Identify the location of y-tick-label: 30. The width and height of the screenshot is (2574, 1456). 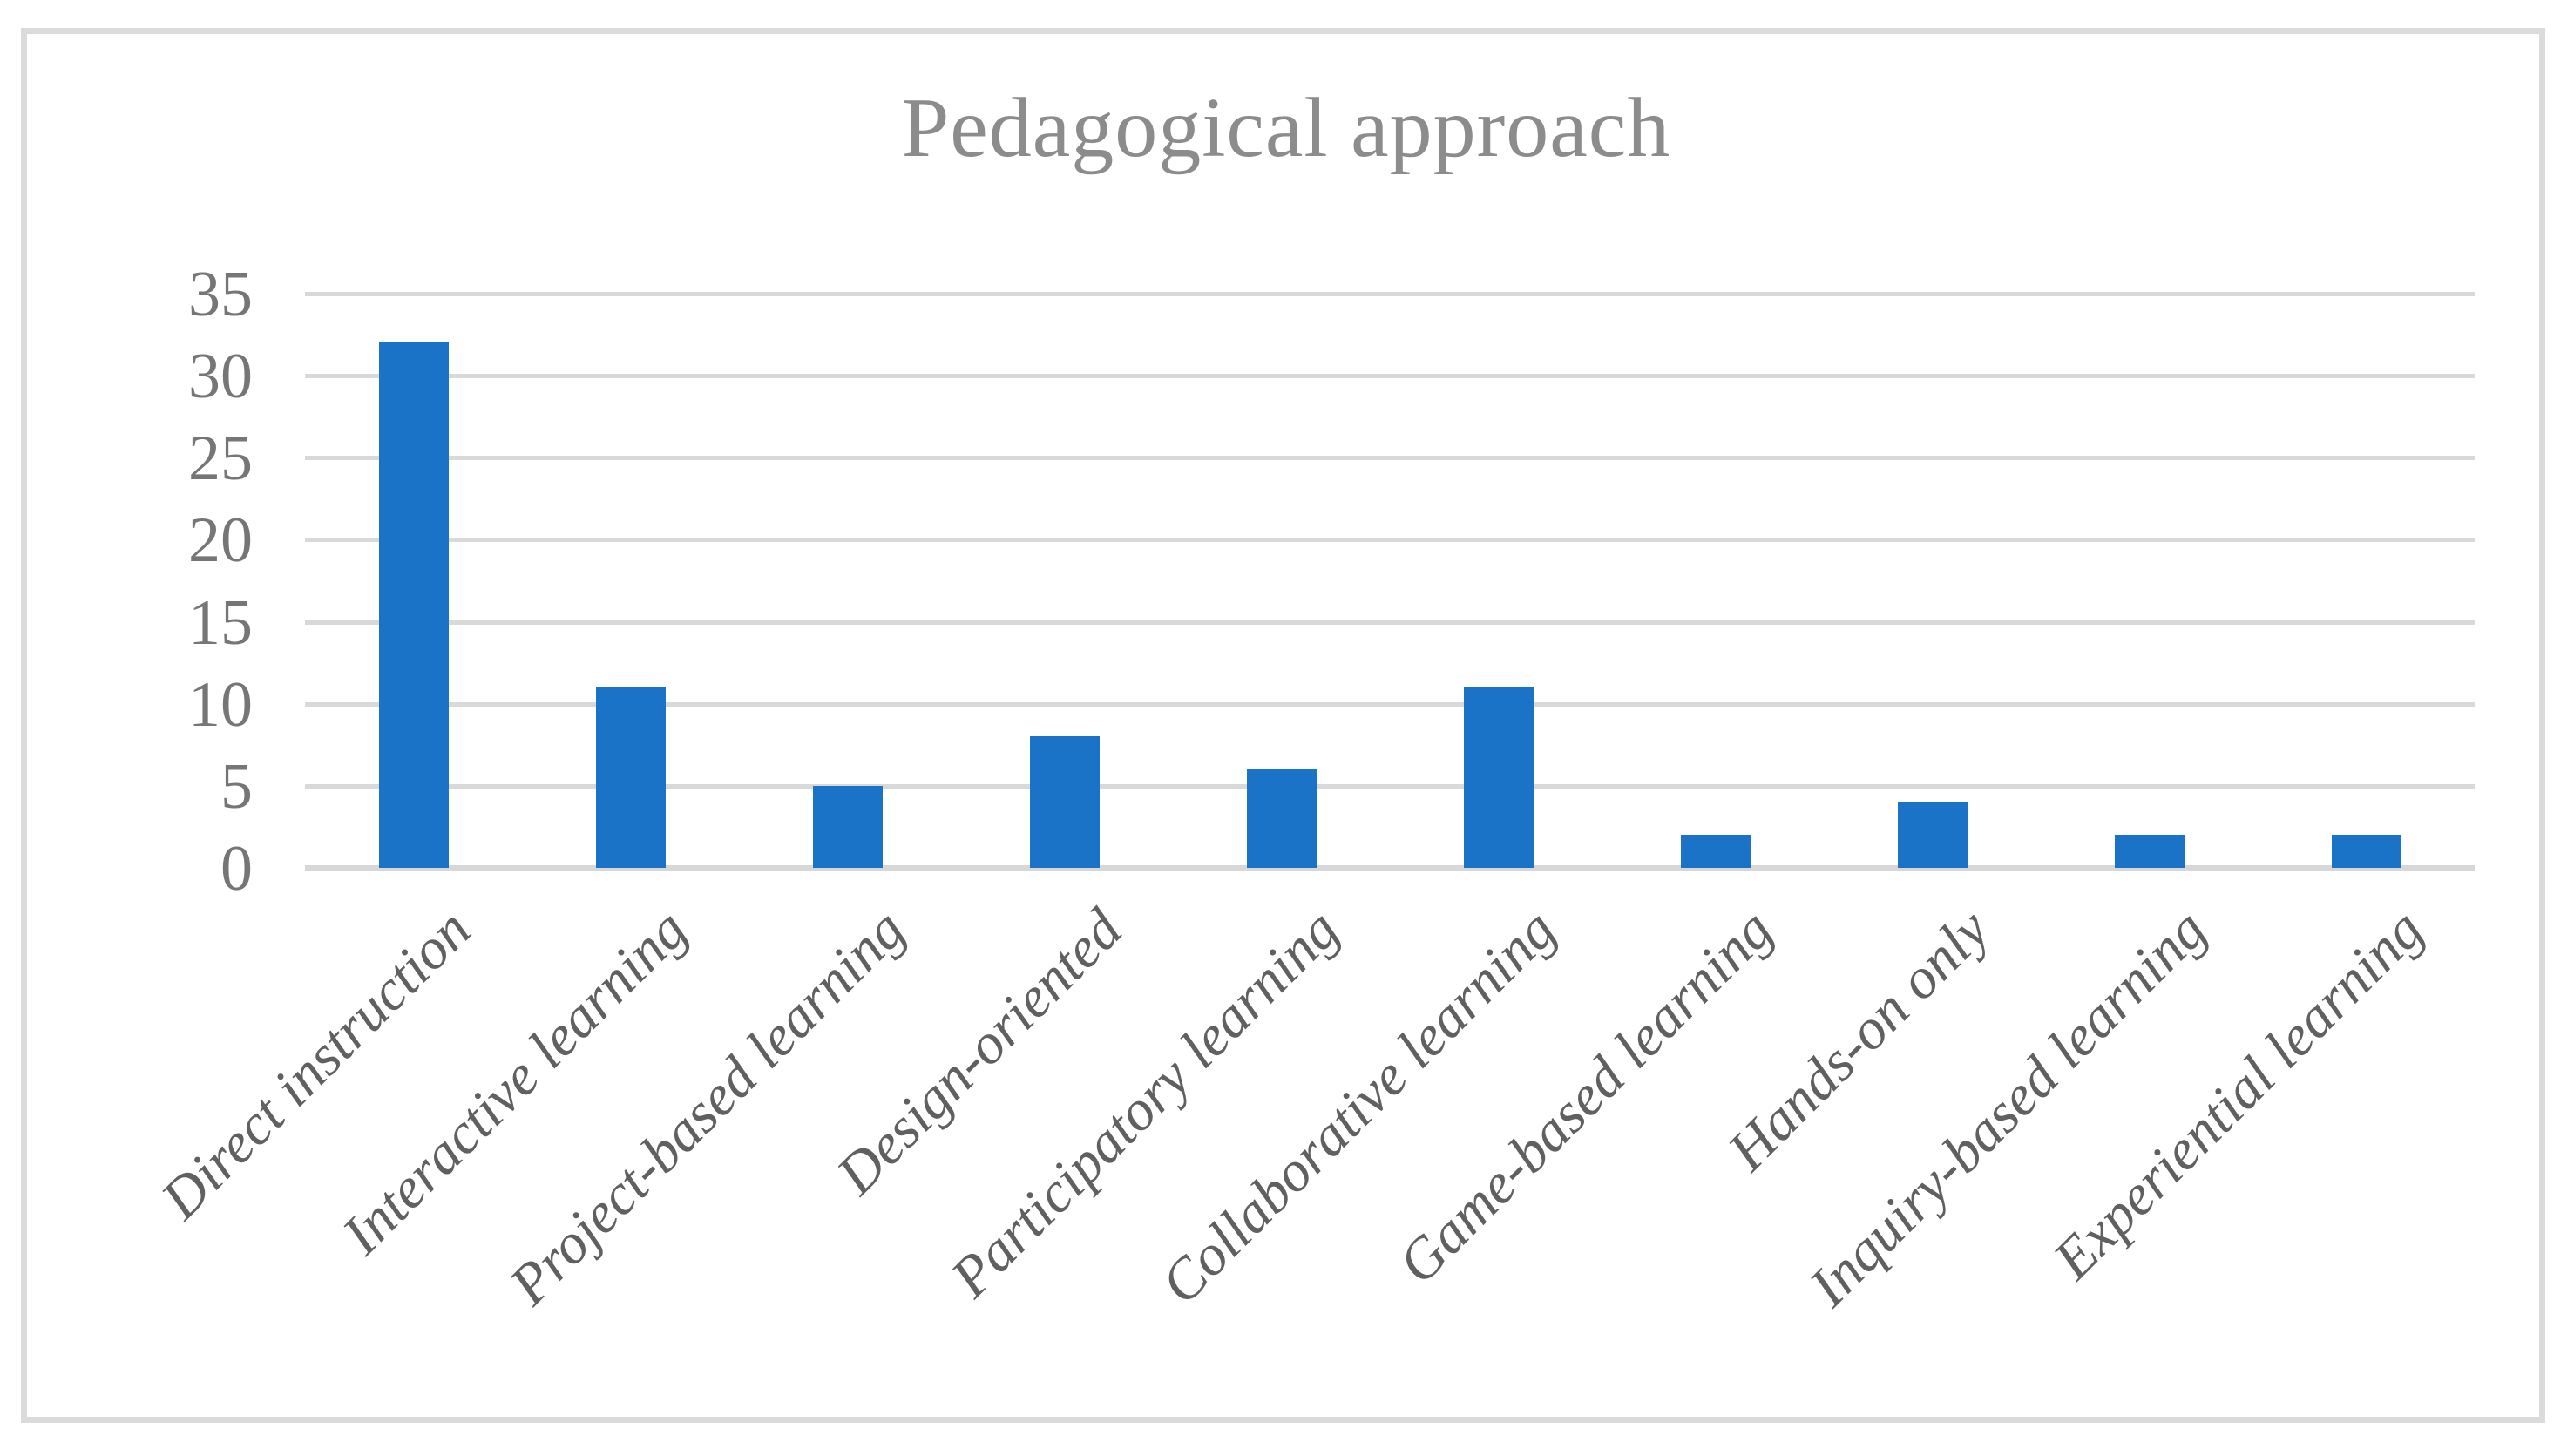
(220, 377).